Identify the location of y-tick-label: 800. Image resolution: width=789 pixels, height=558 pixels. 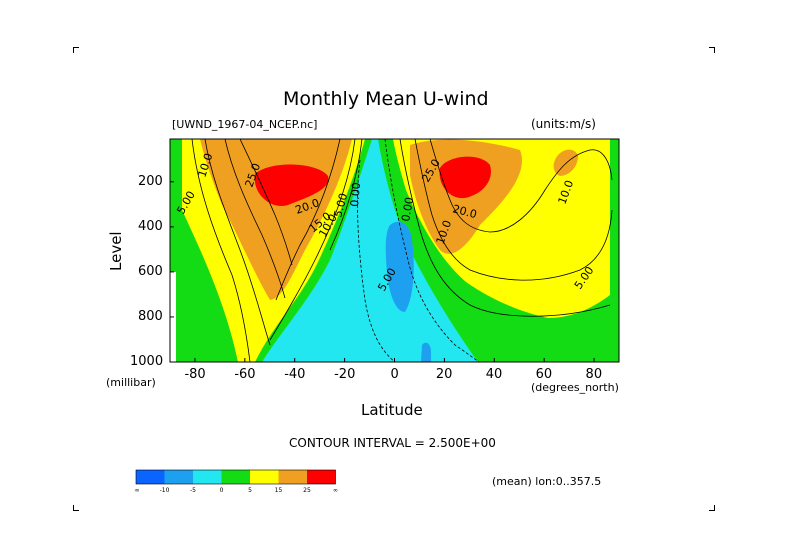
(150, 316).